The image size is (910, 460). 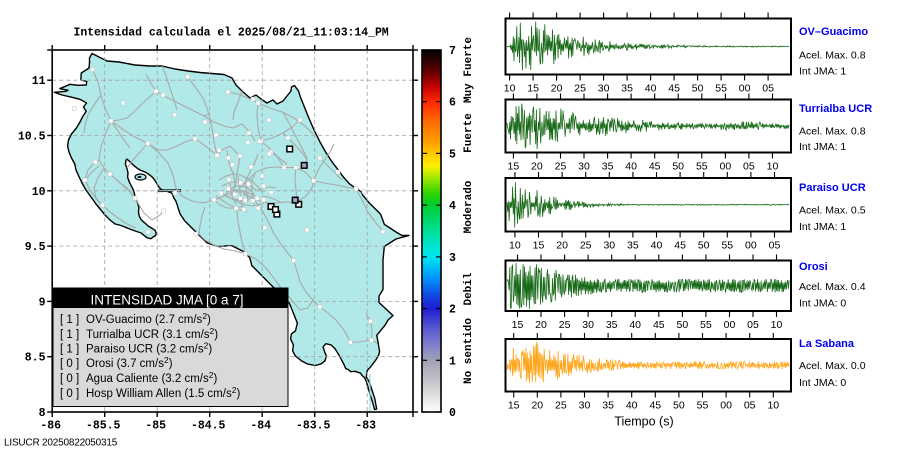 I want to click on svg-text: Paraiso UCR (3.2 cm/s2), so click(x=149, y=348).